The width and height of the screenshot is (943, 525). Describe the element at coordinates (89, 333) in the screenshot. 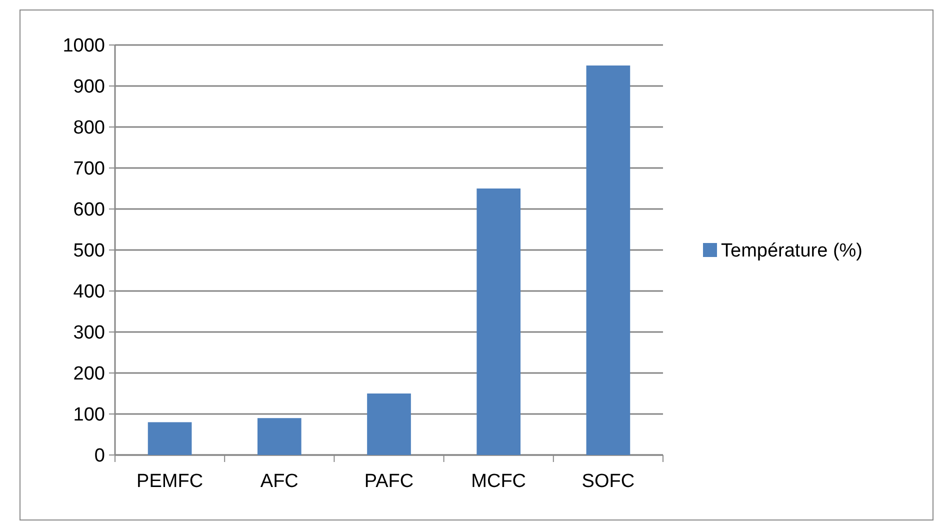

I see `y-tick-label: 300` at that location.